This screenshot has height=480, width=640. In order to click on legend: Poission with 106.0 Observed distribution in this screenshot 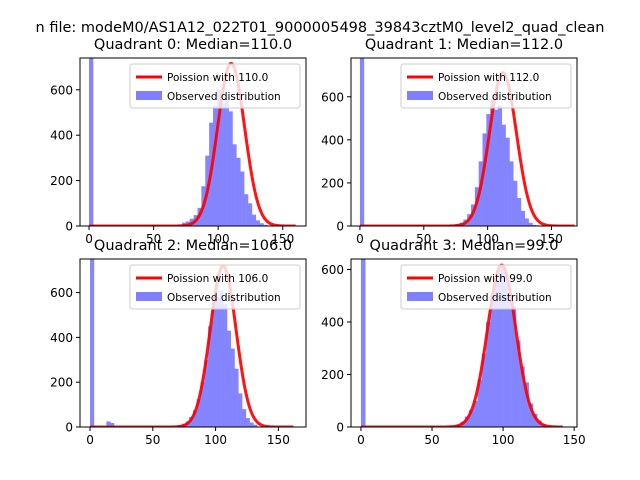, I will do `click(215, 287)`.